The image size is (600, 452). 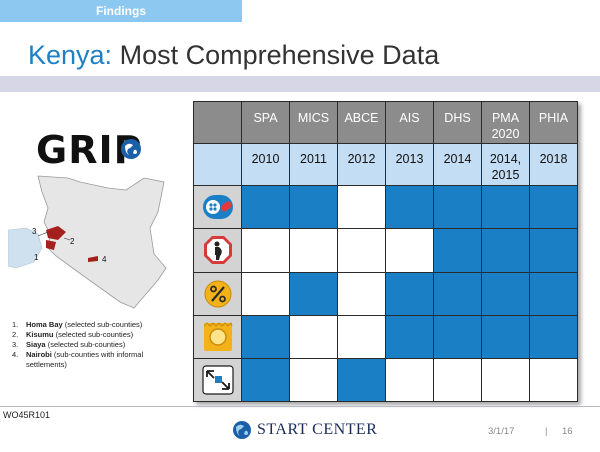 I want to click on survey-header-row: SPA MICS ABCE AIS DHS PMA 2020 PHIA, so click(x=385, y=122).